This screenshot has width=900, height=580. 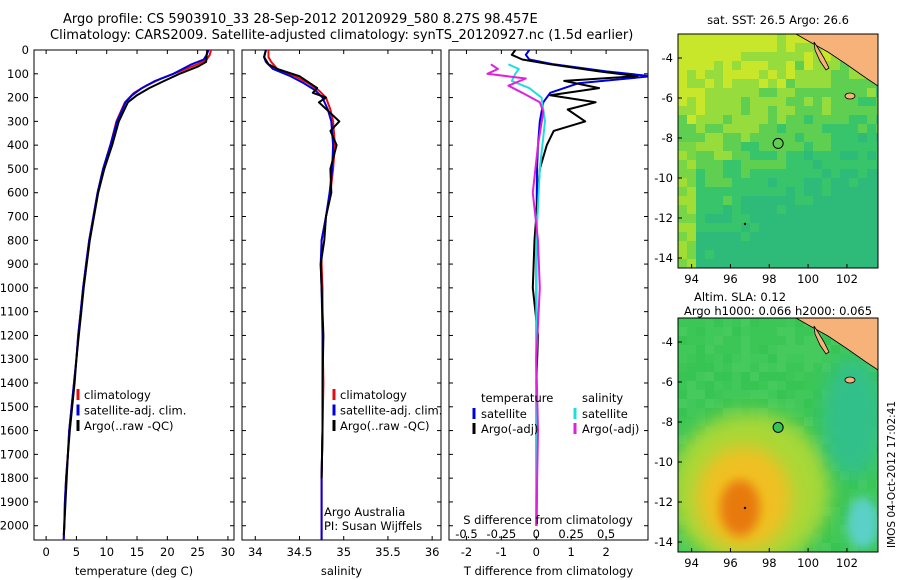 What do you see at coordinates (548, 571) in the screenshot?
I see `x-axis-label: T difference from climatology` at bounding box center [548, 571].